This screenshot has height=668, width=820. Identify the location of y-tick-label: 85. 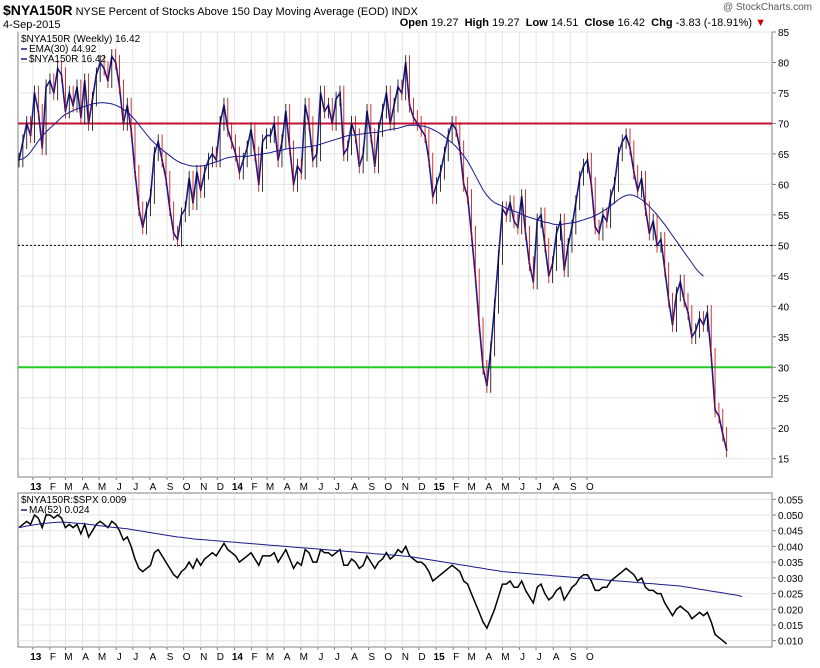
(784, 33).